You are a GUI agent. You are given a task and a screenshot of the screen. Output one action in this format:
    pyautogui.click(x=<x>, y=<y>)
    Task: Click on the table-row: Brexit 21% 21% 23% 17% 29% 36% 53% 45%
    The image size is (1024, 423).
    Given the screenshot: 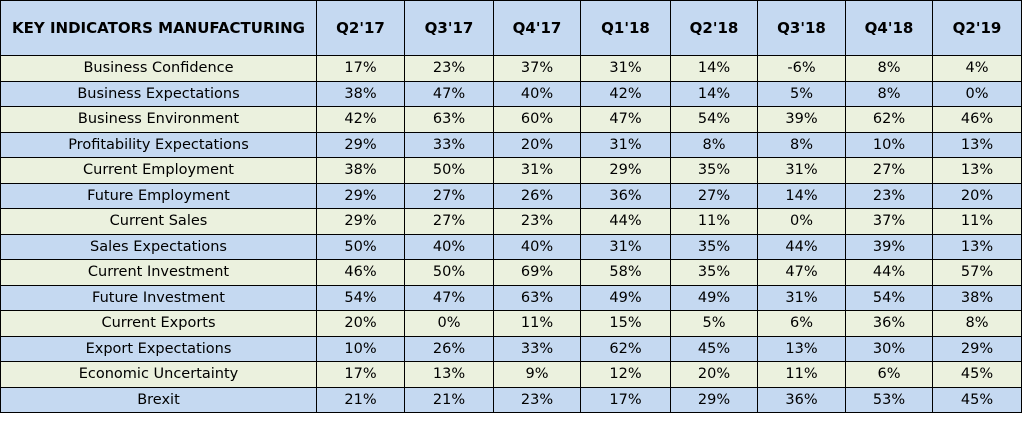 What is the action you would take?
    pyautogui.click(x=511, y=399)
    